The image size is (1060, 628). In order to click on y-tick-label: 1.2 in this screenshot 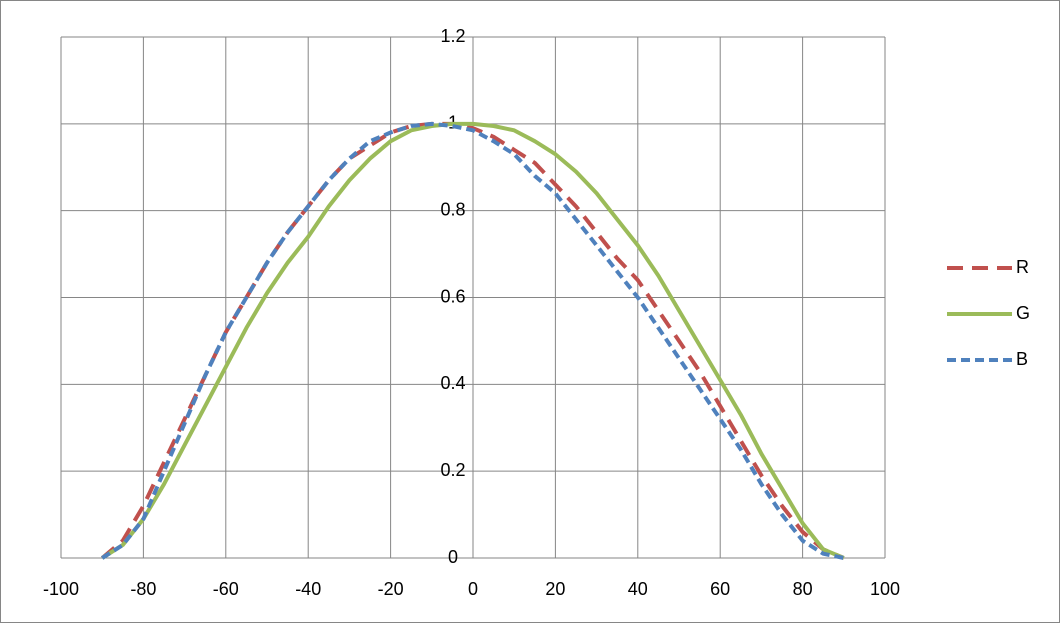, I will do `click(452, 36)`.